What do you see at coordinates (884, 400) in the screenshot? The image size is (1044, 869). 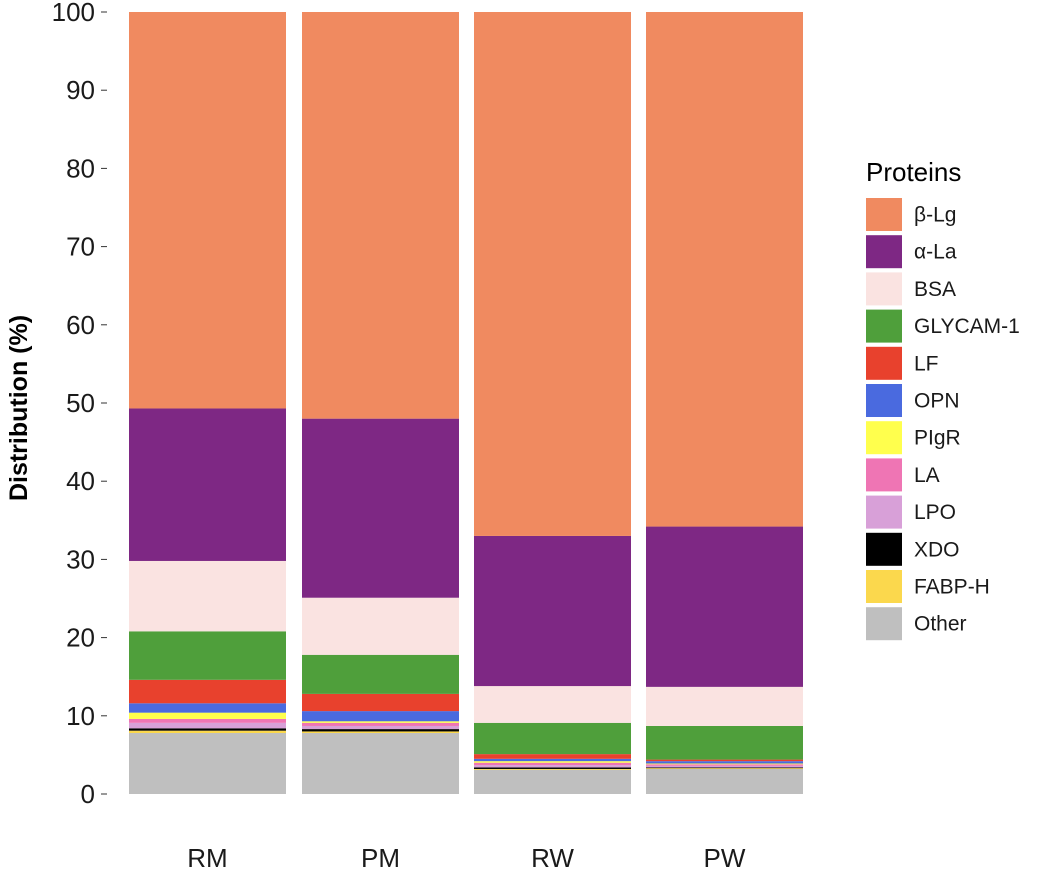 I see `legend-key-opn` at bounding box center [884, 400].